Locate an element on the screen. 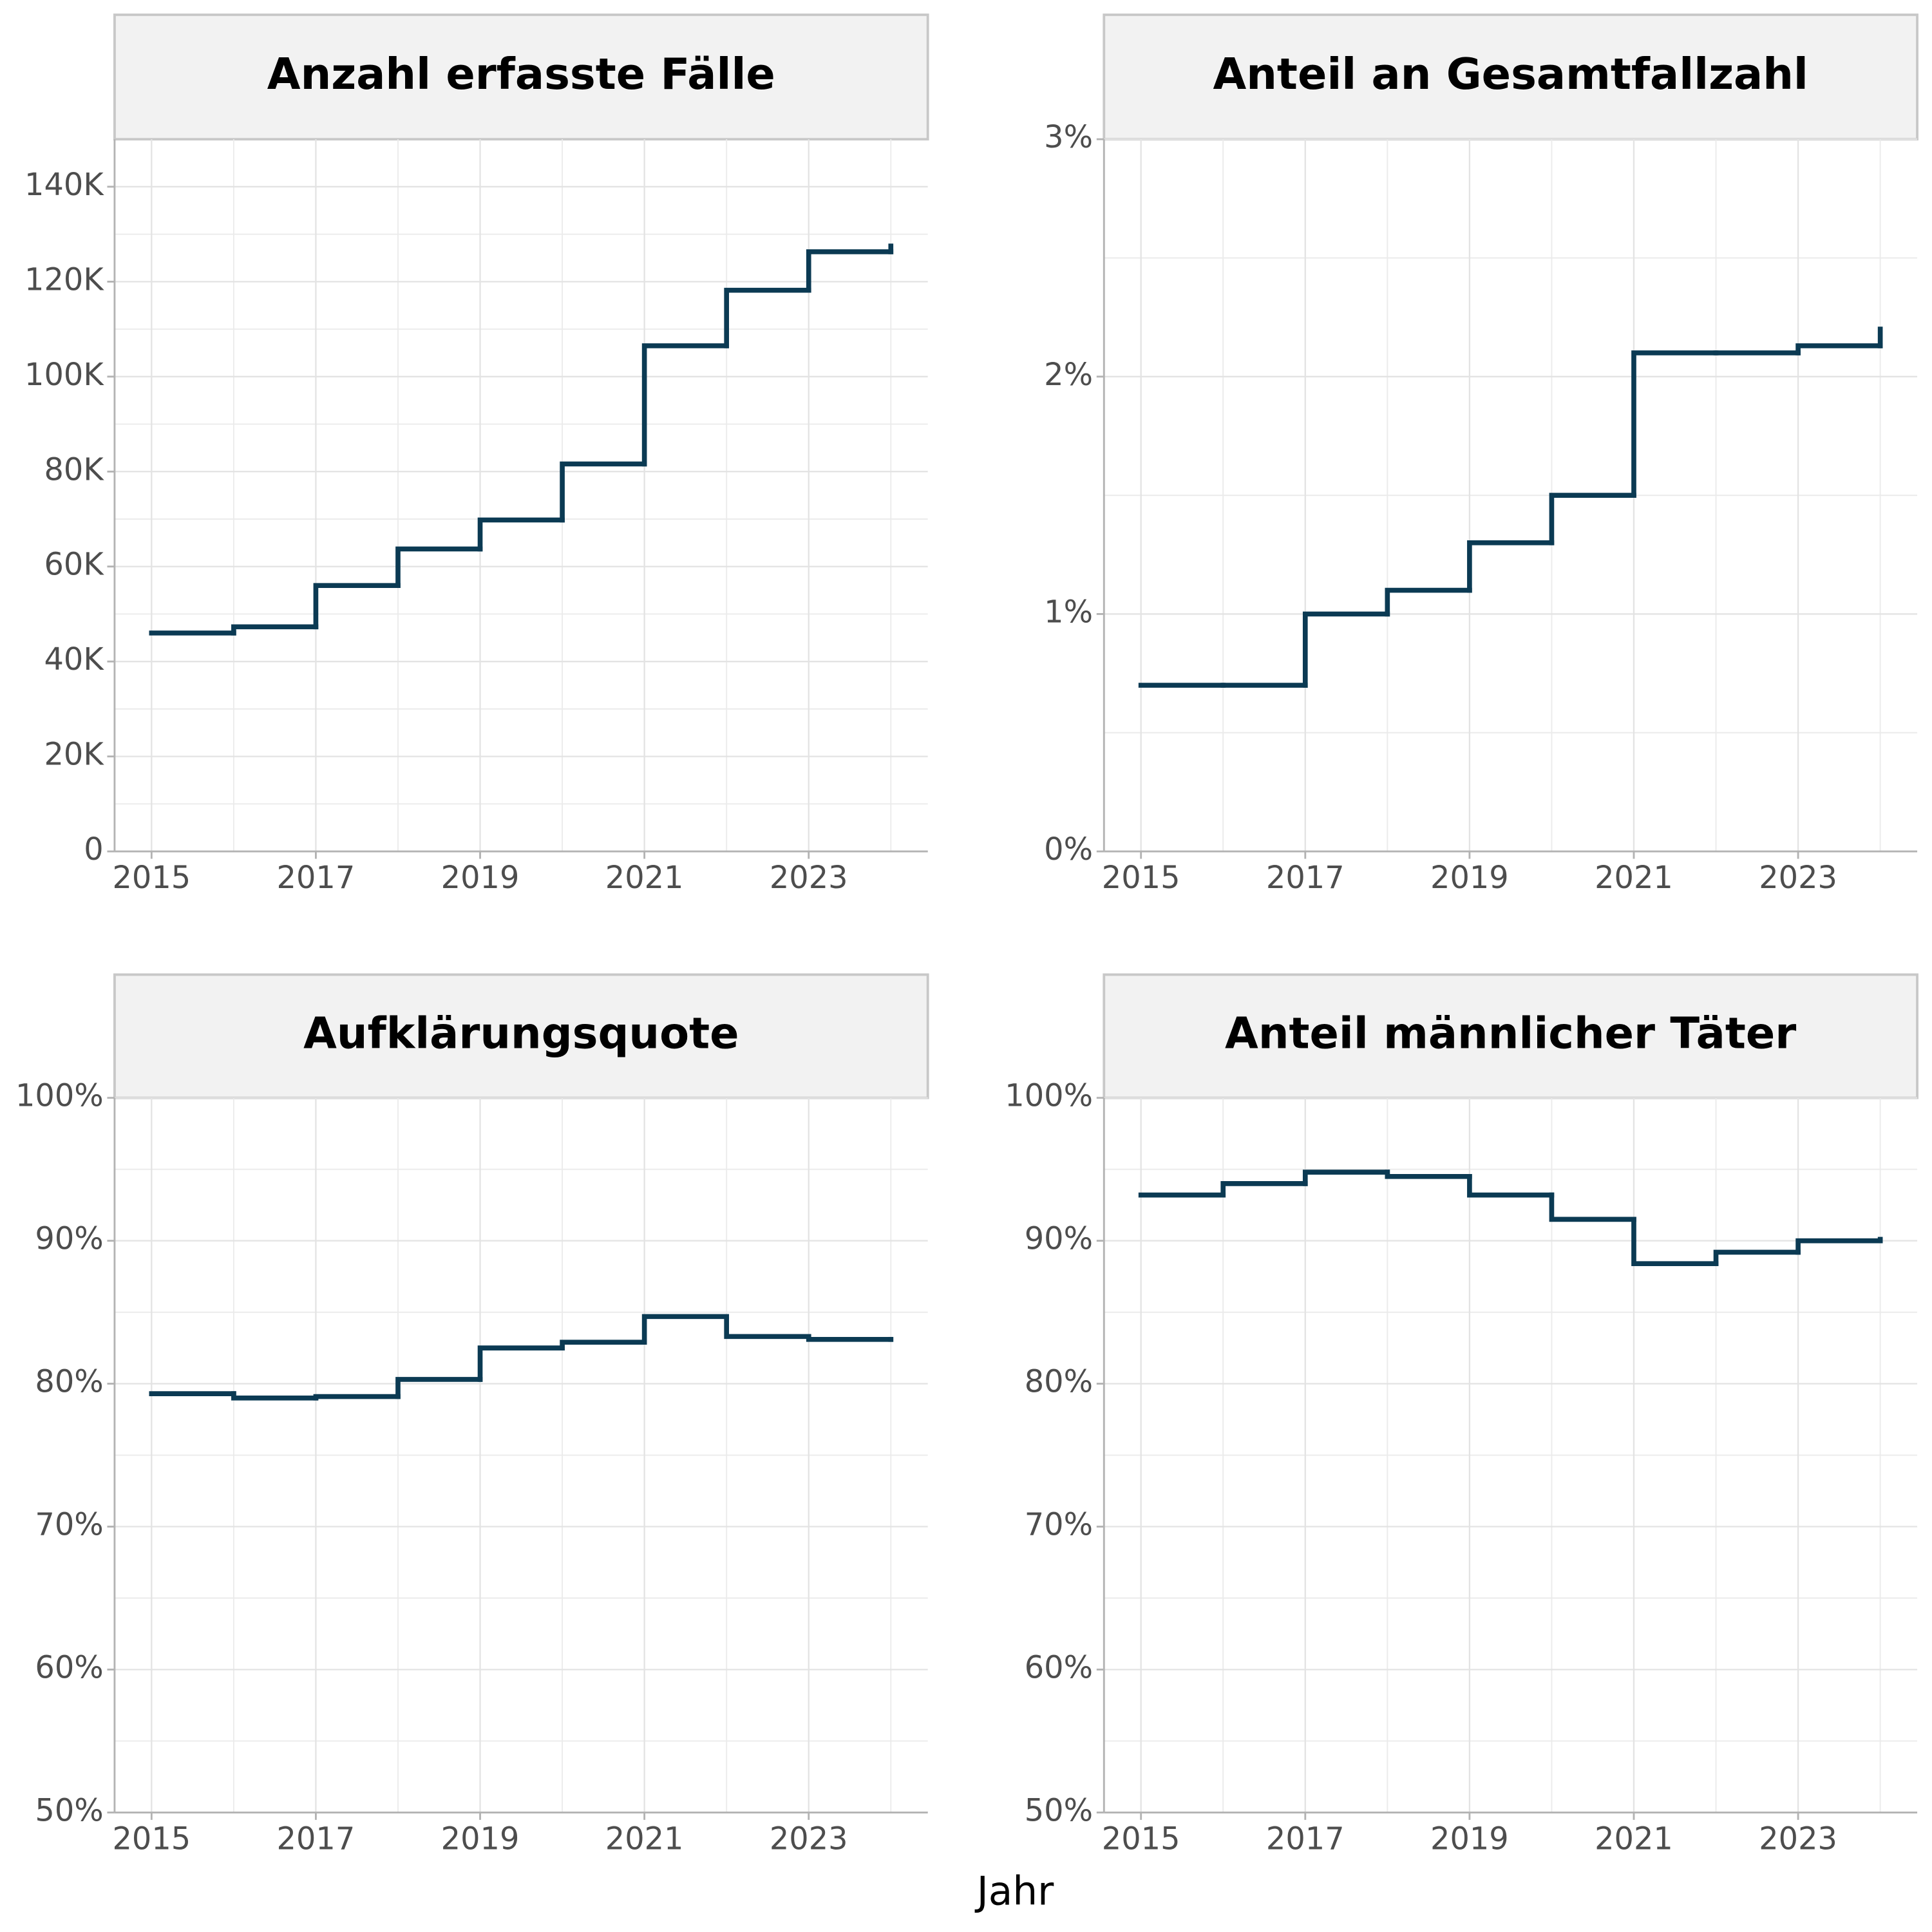 The image size is (1932, 1932). y-tick-label: 80K is located at coordinates (74, 470).